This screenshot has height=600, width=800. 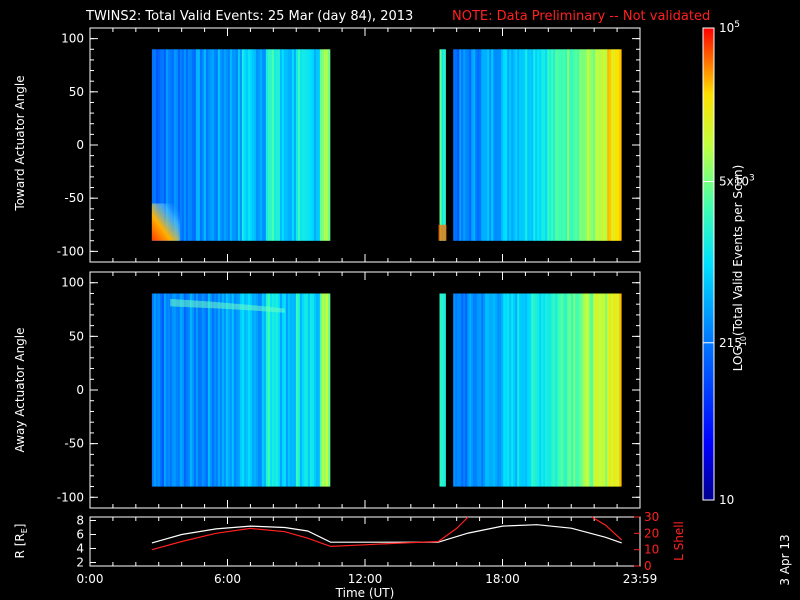 What do you see at coordinates (651, 533) in the screenshot?
I see `ephem-right-tick-label: 20` at bounding box center [651, 533].